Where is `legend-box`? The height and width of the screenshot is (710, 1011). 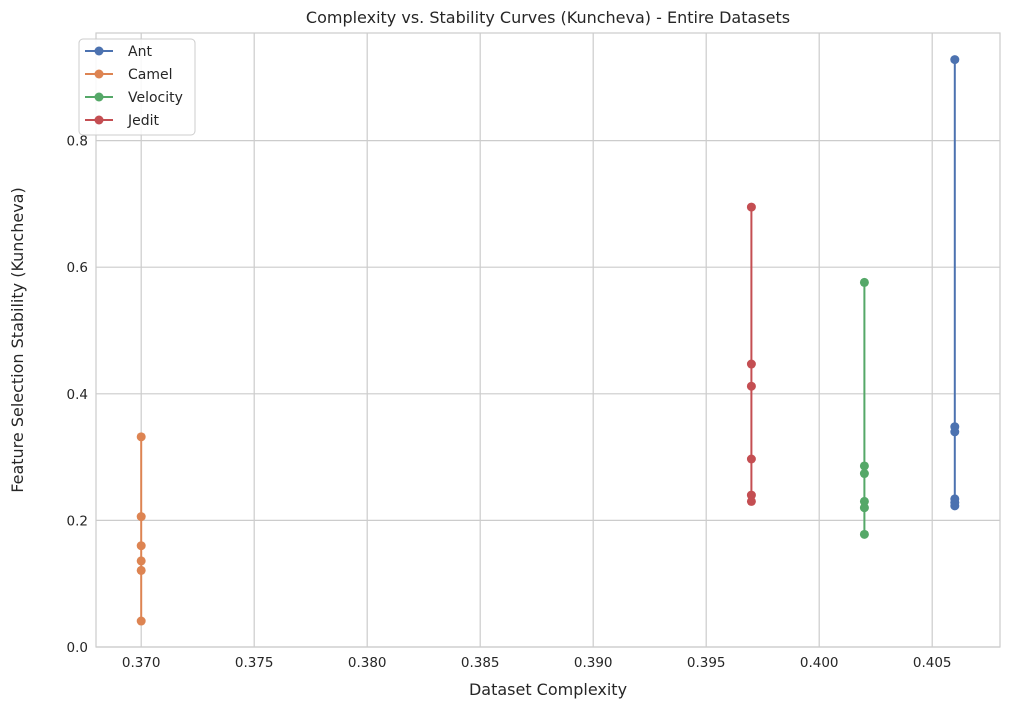
legend-box is located at coordinates (137, 87).